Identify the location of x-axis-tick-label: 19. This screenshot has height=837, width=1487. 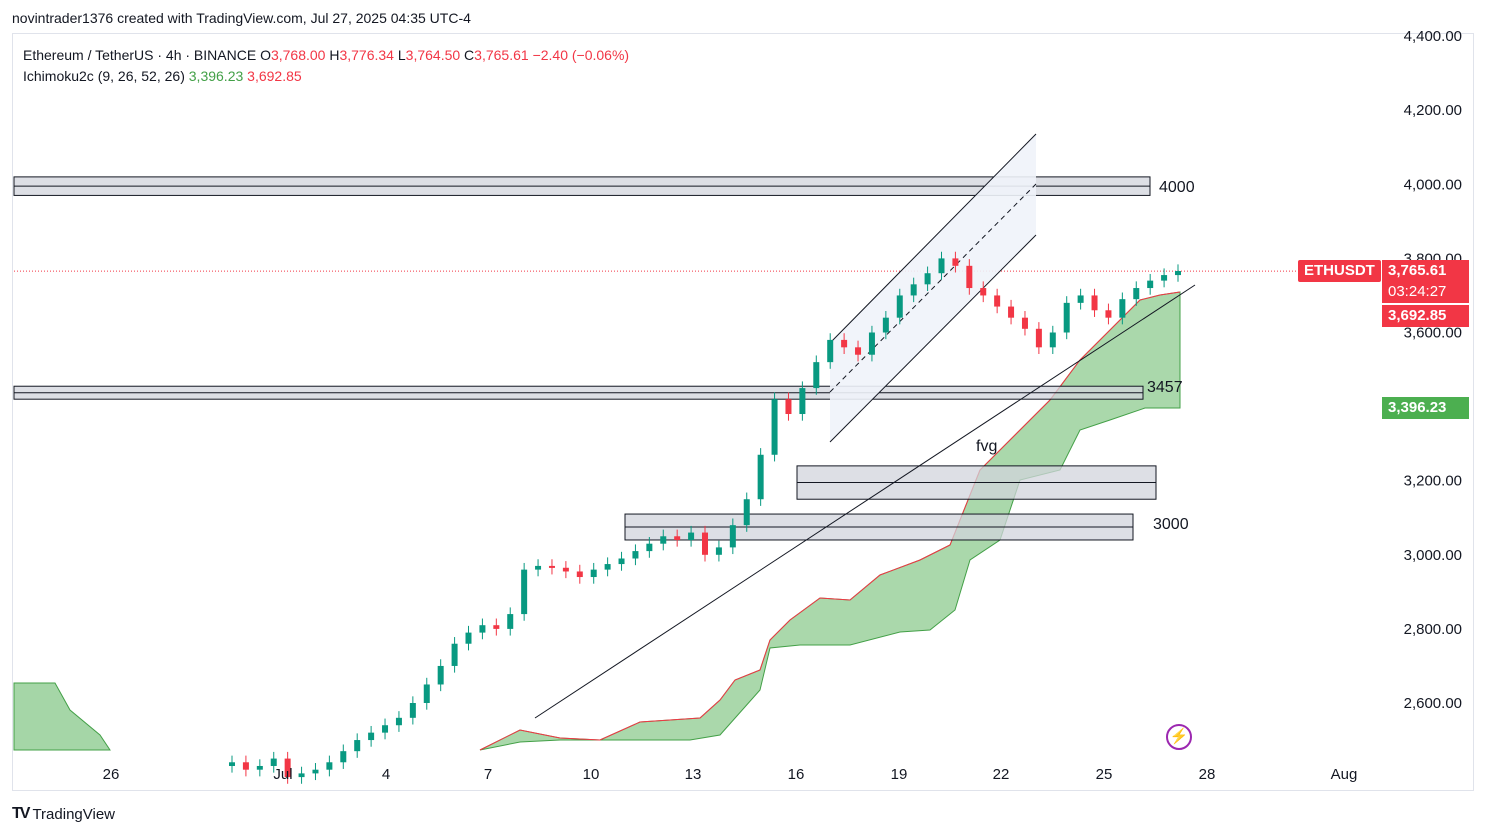
(899, 774).